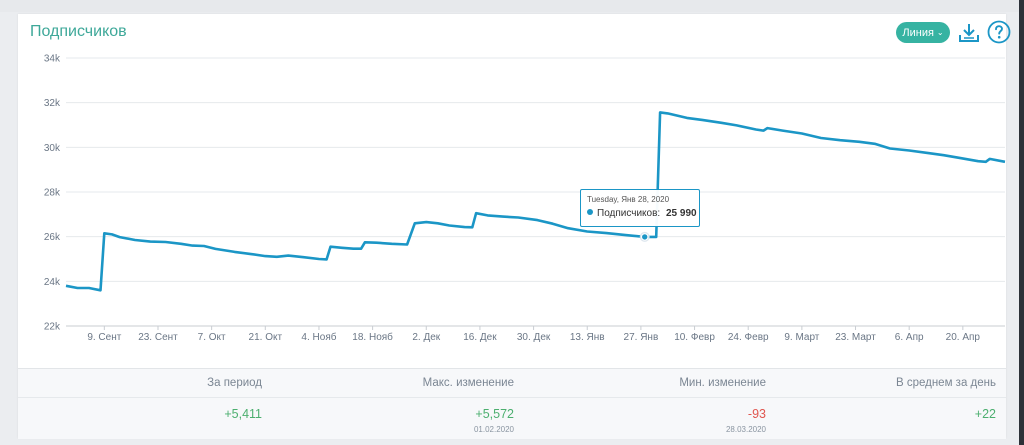  What do you see at coordinates (52, 148) in the screenshot?
I see `y-tick-label: 30k` at bounding box center [52, 148].